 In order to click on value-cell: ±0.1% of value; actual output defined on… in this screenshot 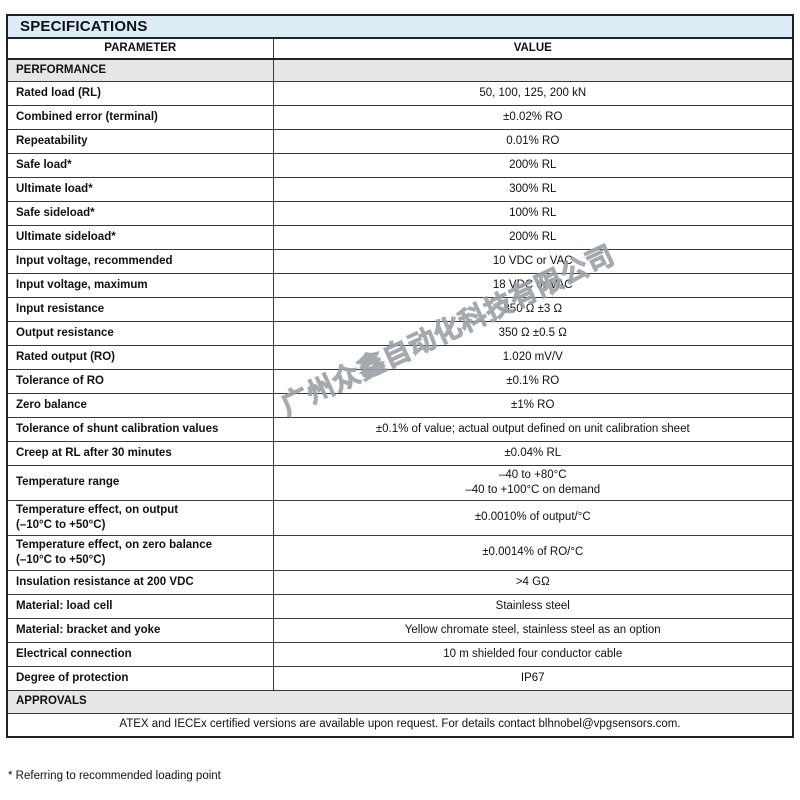, I will do `click(533, 429)`.